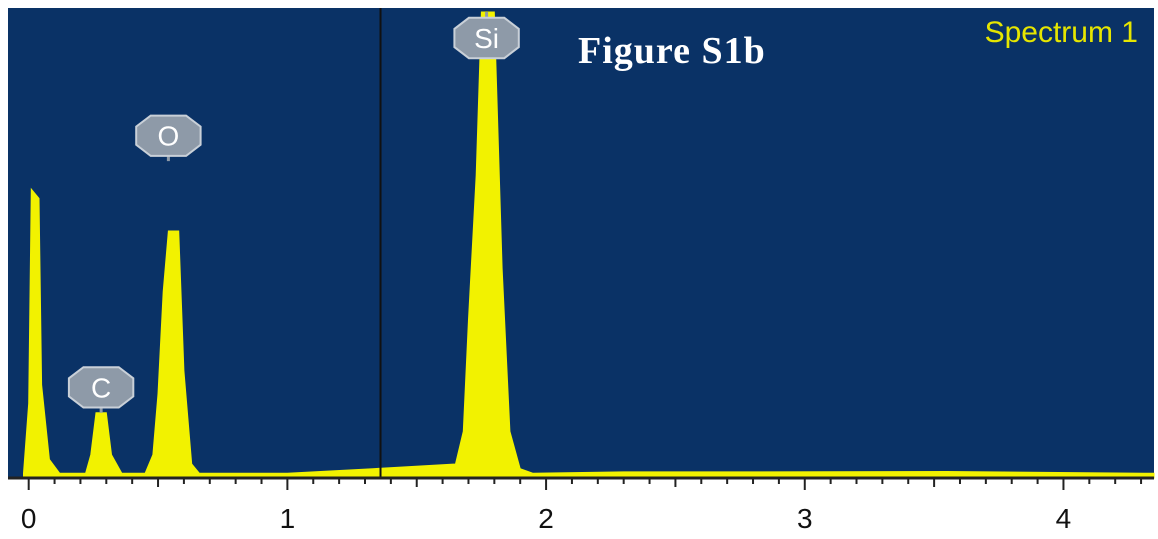  I want to click on element-symbol: O, so click(168, 136).